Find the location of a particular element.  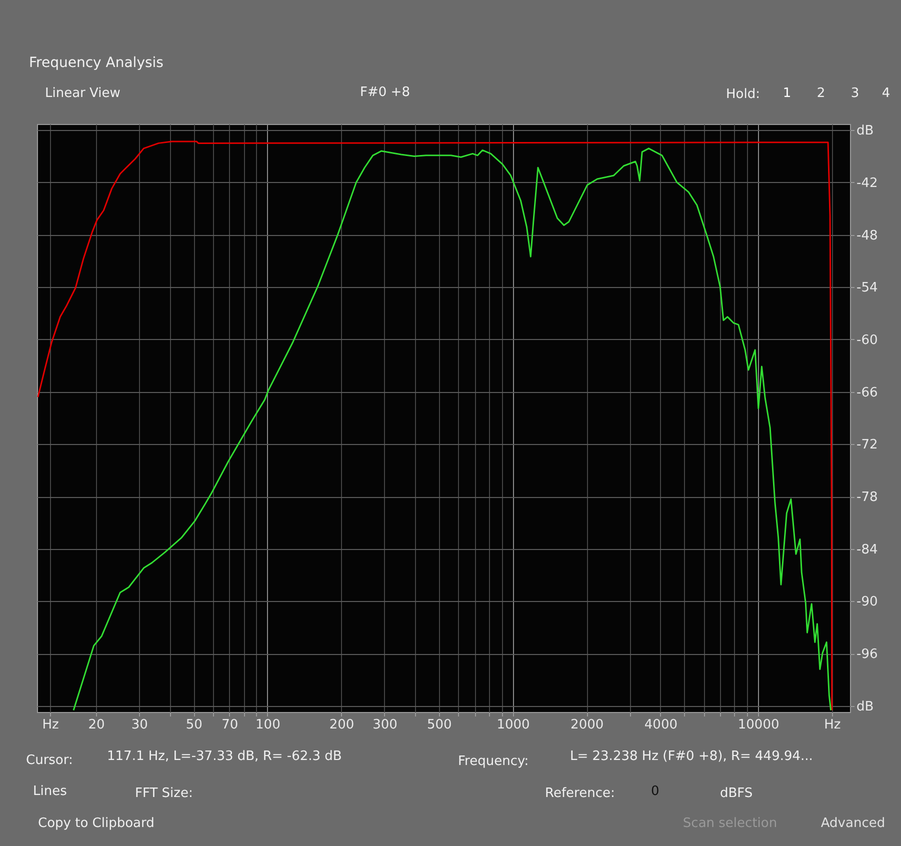

text: Copy to Clipboard is located at coordinates (96, 823).